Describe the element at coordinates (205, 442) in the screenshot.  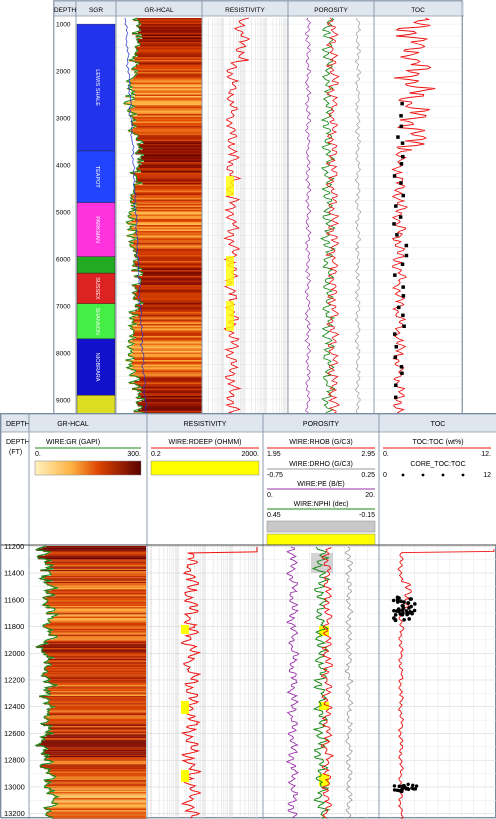
I see `res-curve-name: WIRE:RDEEP (OHMM)` at that location.